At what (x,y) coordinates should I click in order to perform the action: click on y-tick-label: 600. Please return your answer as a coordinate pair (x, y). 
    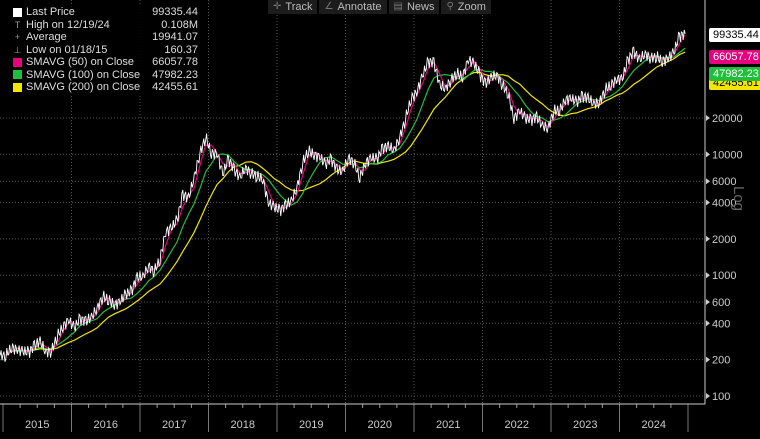
    Looking at the image, I should click on (721, 303).